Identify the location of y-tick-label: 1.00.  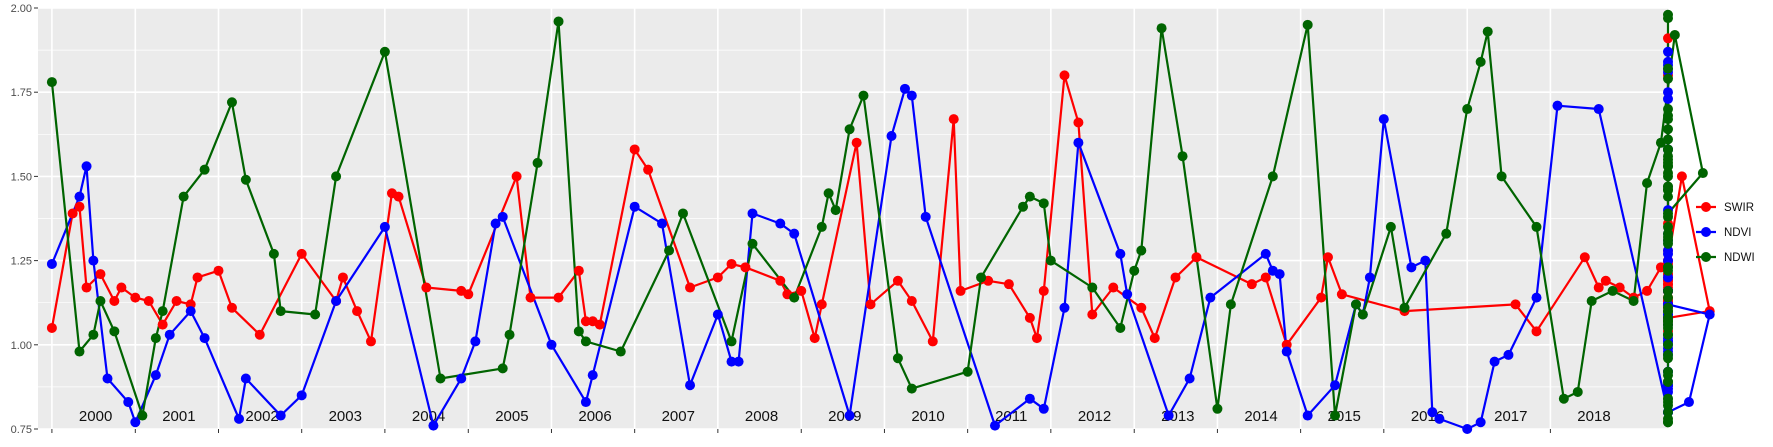
(21, 346).